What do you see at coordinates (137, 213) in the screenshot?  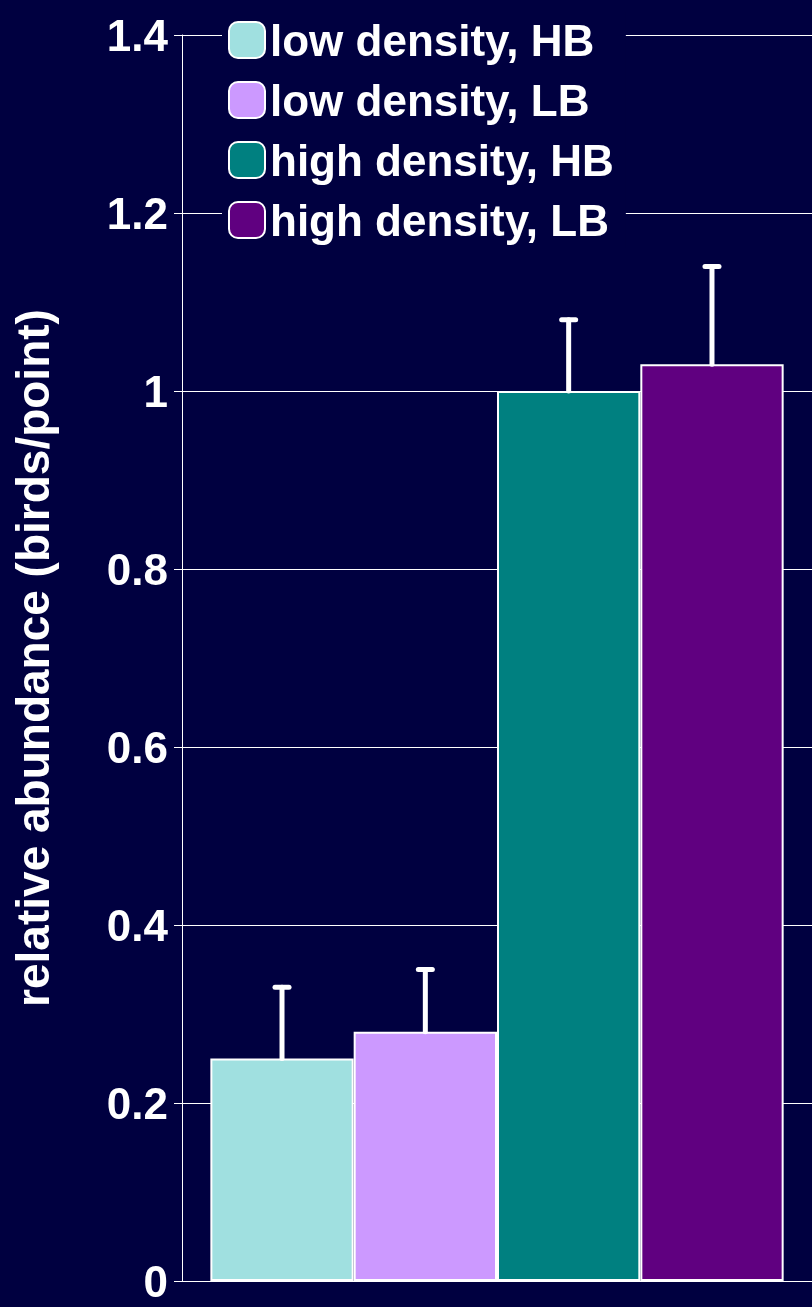 I see `y-tick-label: 1.2` at bounding box center [137, 213].